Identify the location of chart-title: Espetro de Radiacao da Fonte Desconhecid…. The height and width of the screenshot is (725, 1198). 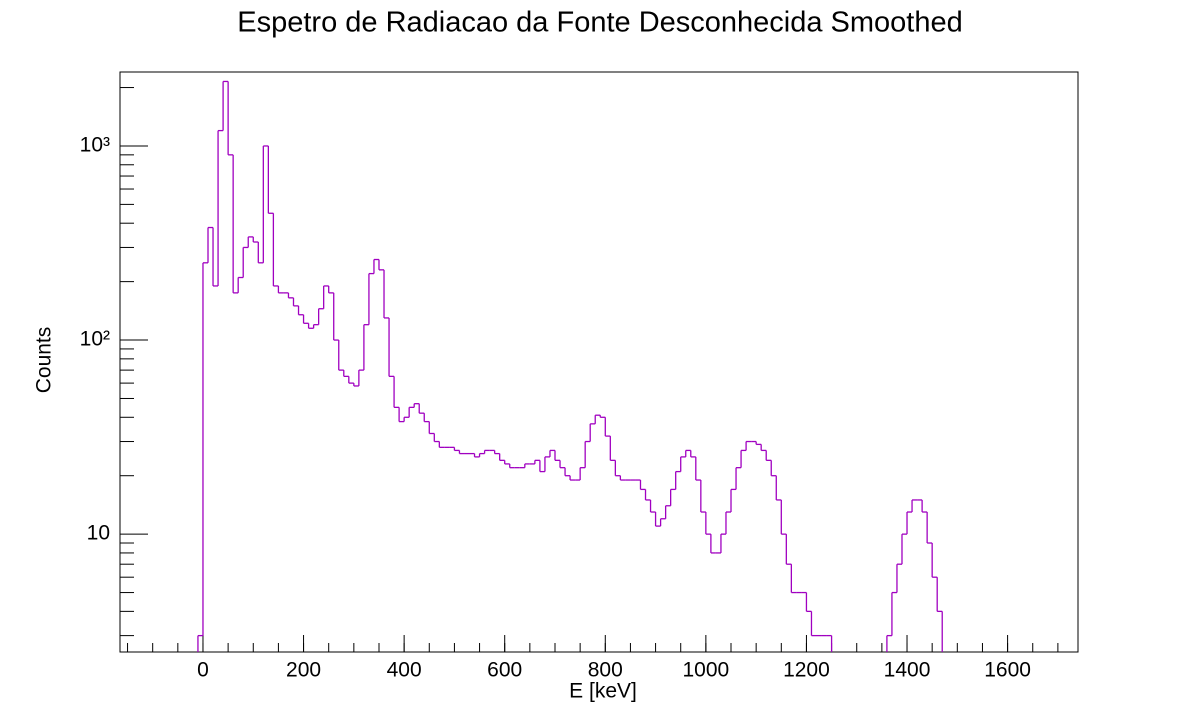
(599, 23).